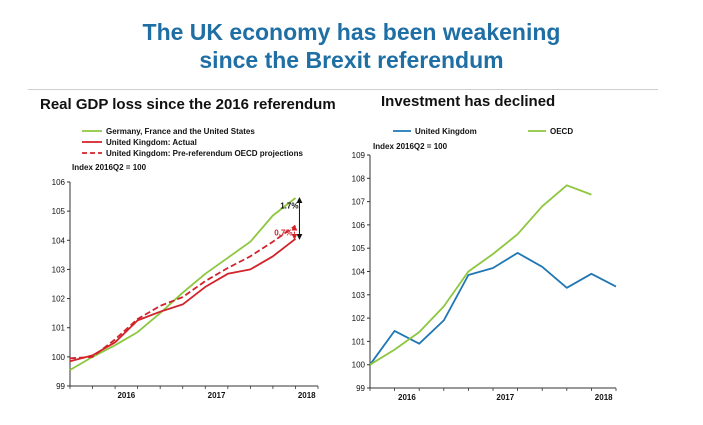  Describe the element at coordinates (188, 104) in the screenshot. I see `left-chart-title: Real GDP loss since the 2016 referendum` at that location.